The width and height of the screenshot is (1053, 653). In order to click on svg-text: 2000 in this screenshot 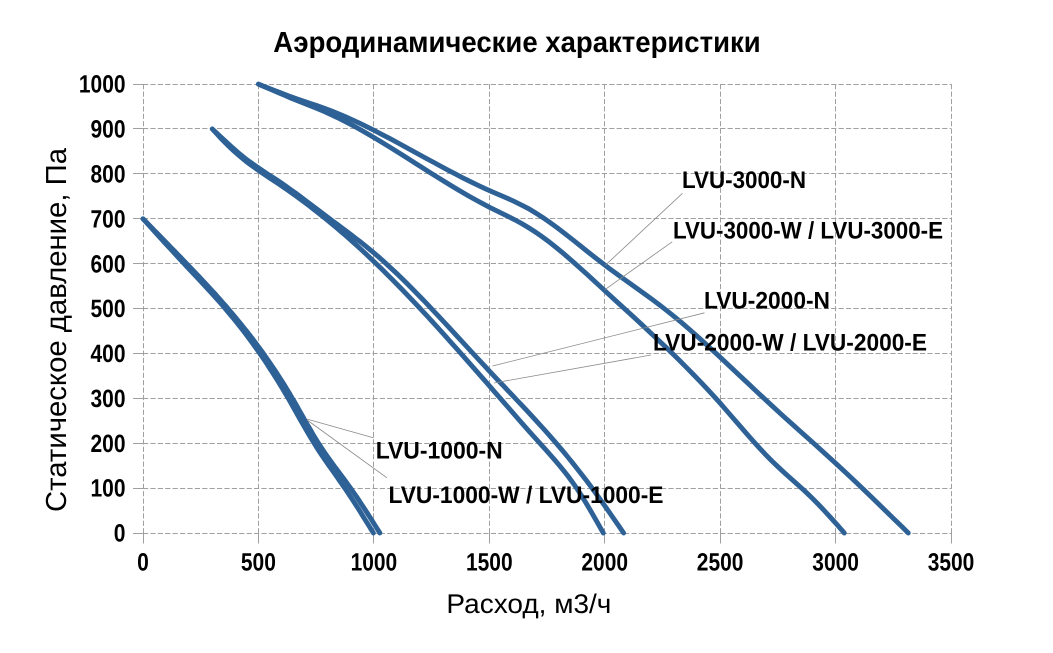, I will do `click(604, 563)`.